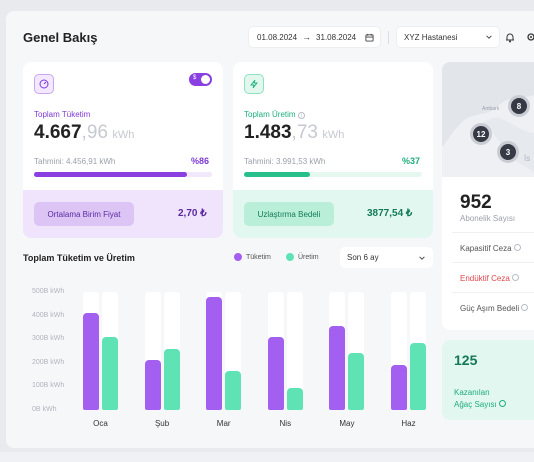  What do you see at coordinates (192, 213) in the screenshot?
I see `average-unit-price-value: 2,70 ₺` at bounding box center [192, 213].